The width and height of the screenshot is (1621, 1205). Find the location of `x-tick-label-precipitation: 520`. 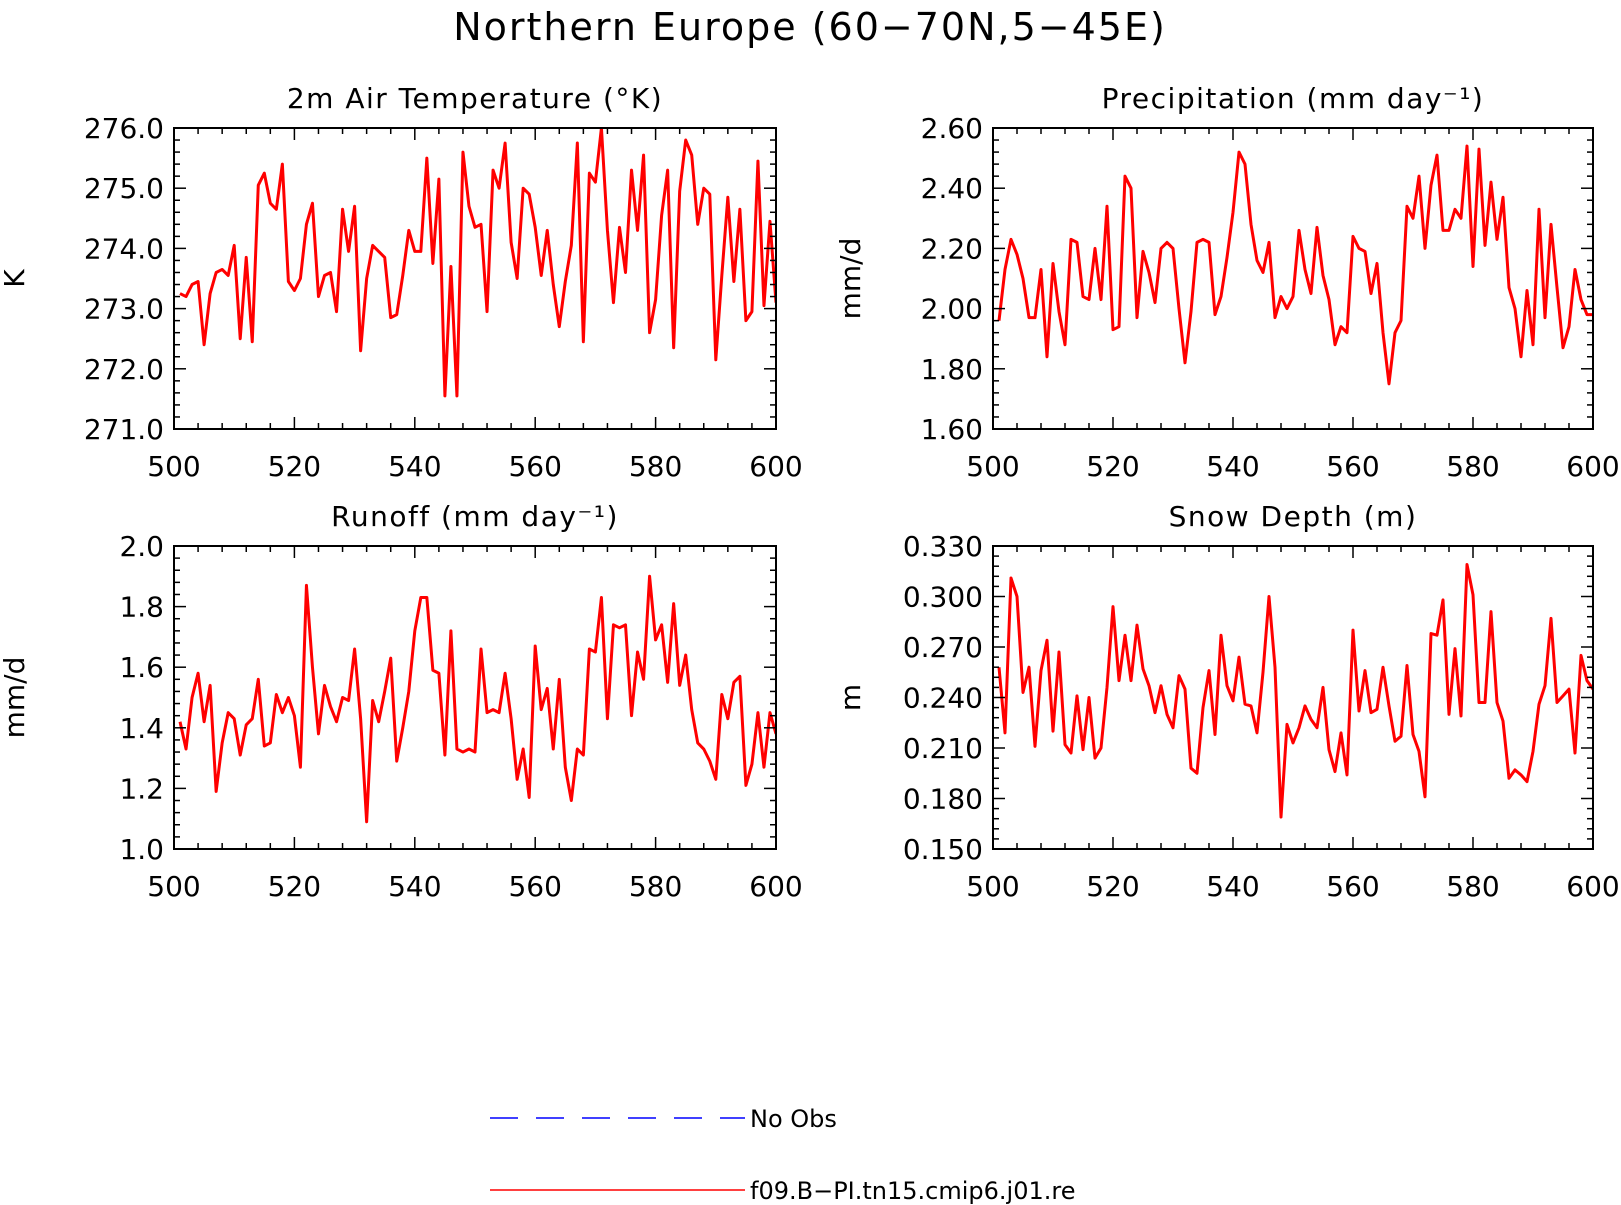

x-tick-label-precipitation: 520 is located at coordinates (1112, 466).